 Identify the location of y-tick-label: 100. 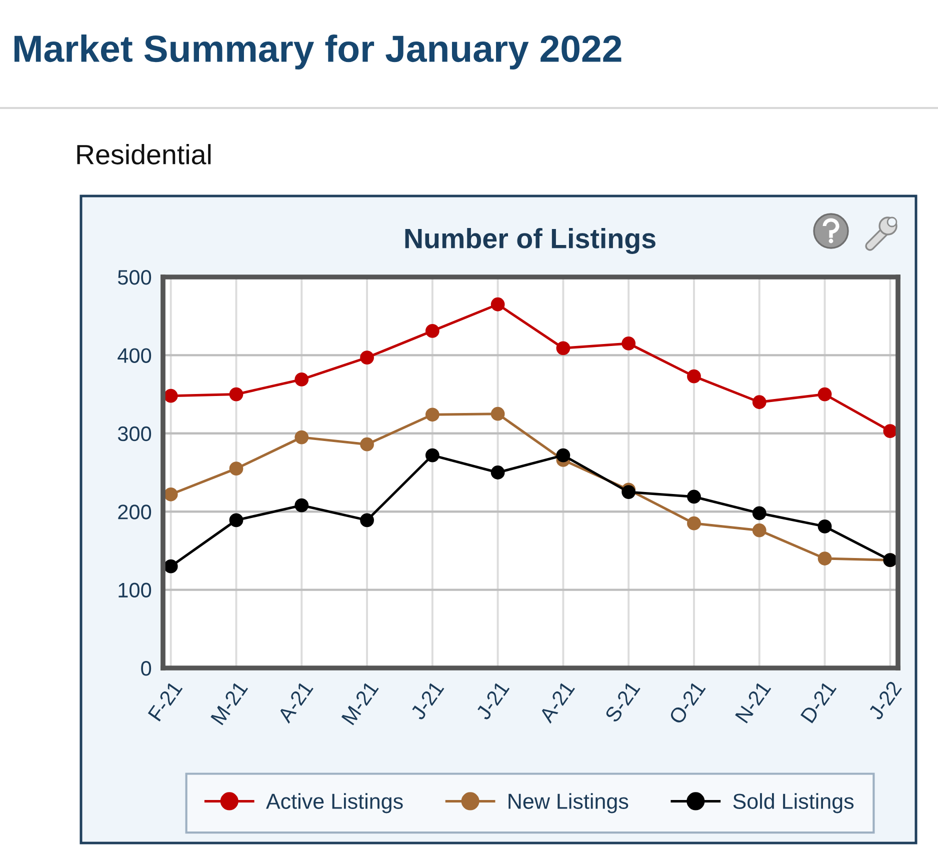
(135, 590).